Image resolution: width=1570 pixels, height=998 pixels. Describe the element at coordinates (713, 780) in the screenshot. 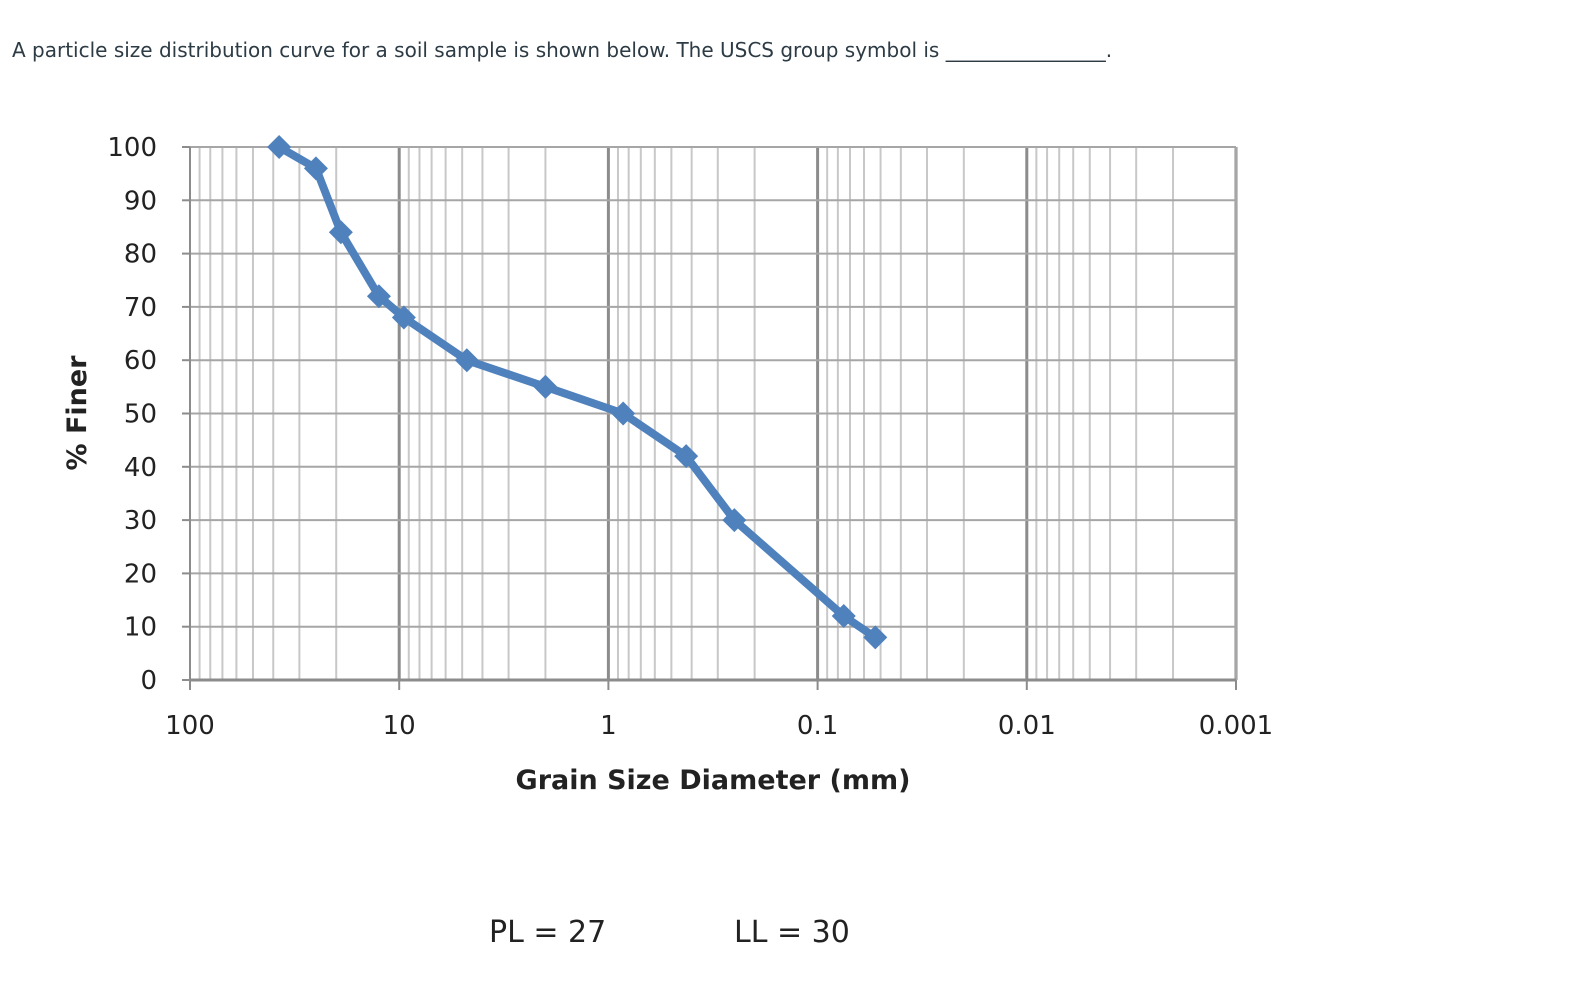

I see `x-axis-title: Grain Size Diameter (mm)` at that location.